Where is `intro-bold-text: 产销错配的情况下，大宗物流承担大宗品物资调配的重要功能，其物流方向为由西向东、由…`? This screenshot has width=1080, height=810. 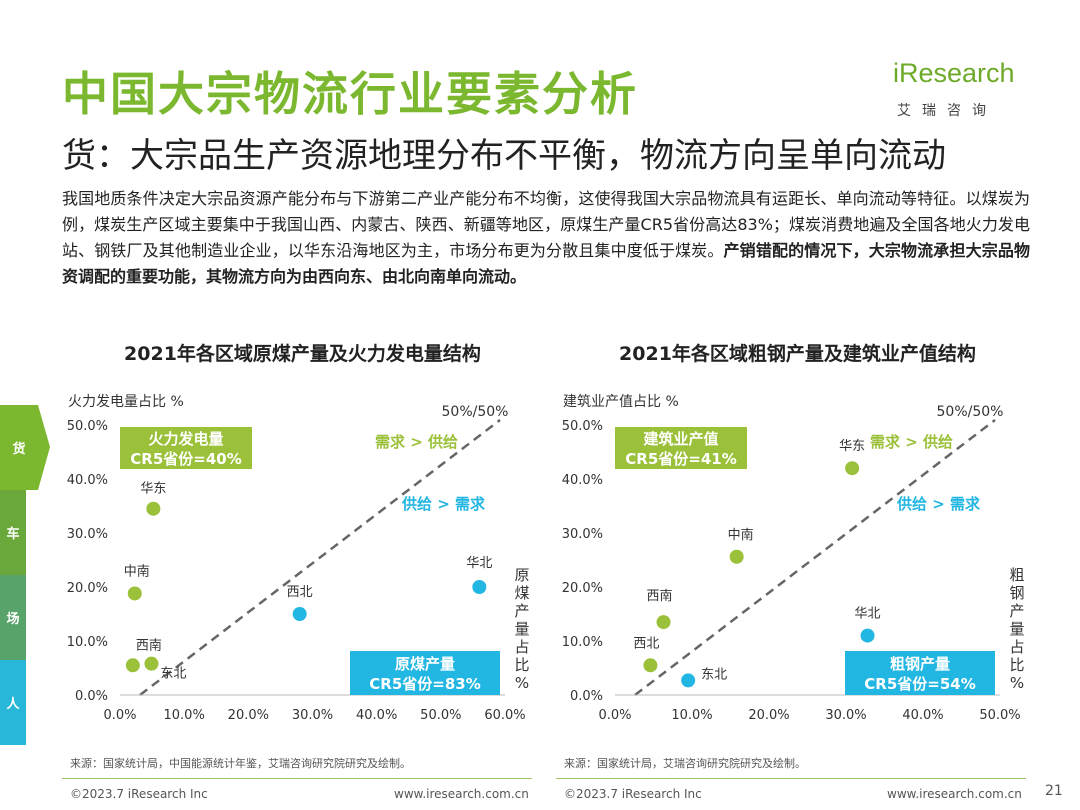
intro-bold-text: 产销错配的情况下，大宗物流承担大宗品物资调配的重要功能，其物流方向为由西向东、由… is located at coordinates (546, 263).